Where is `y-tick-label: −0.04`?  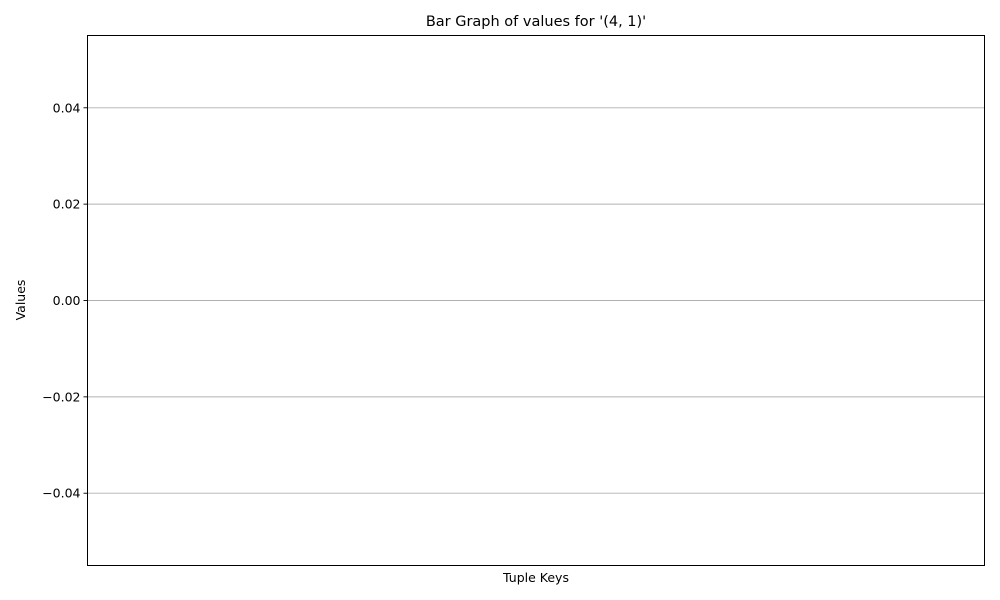
y-tick-label: −0.04 is located at coordinates (61, 493).